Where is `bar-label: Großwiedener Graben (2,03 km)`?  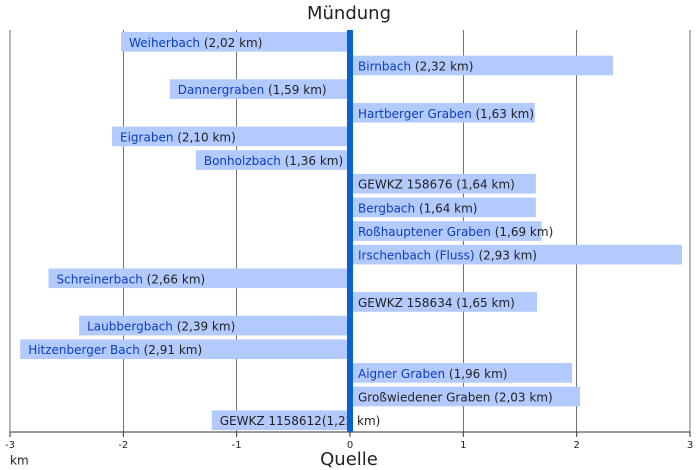
bar-label: Großwiedener Graben (2,03 km) is located at coordinates (455, 397).